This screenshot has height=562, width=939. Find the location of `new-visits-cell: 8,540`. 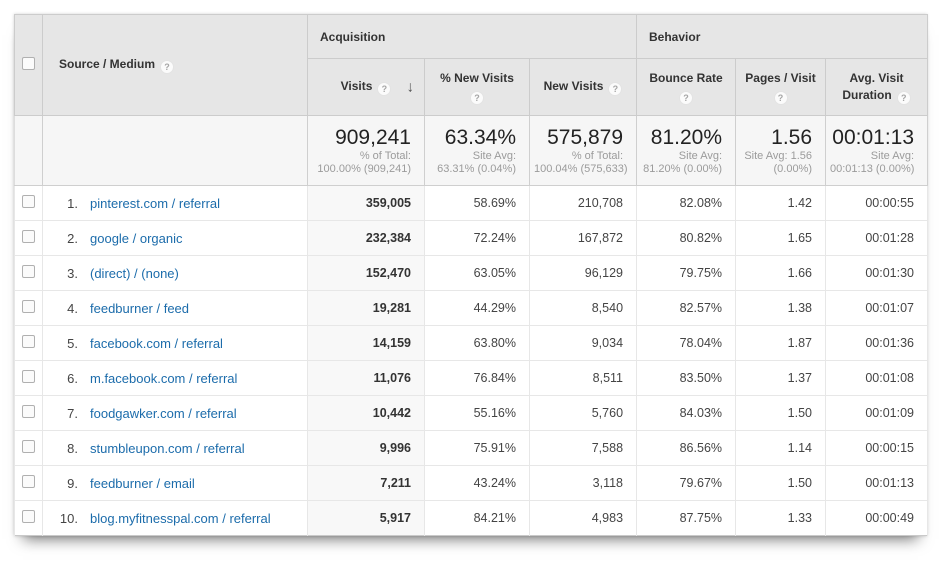

new-visits-cell: 8,540 is located at coordinates (583, 308).